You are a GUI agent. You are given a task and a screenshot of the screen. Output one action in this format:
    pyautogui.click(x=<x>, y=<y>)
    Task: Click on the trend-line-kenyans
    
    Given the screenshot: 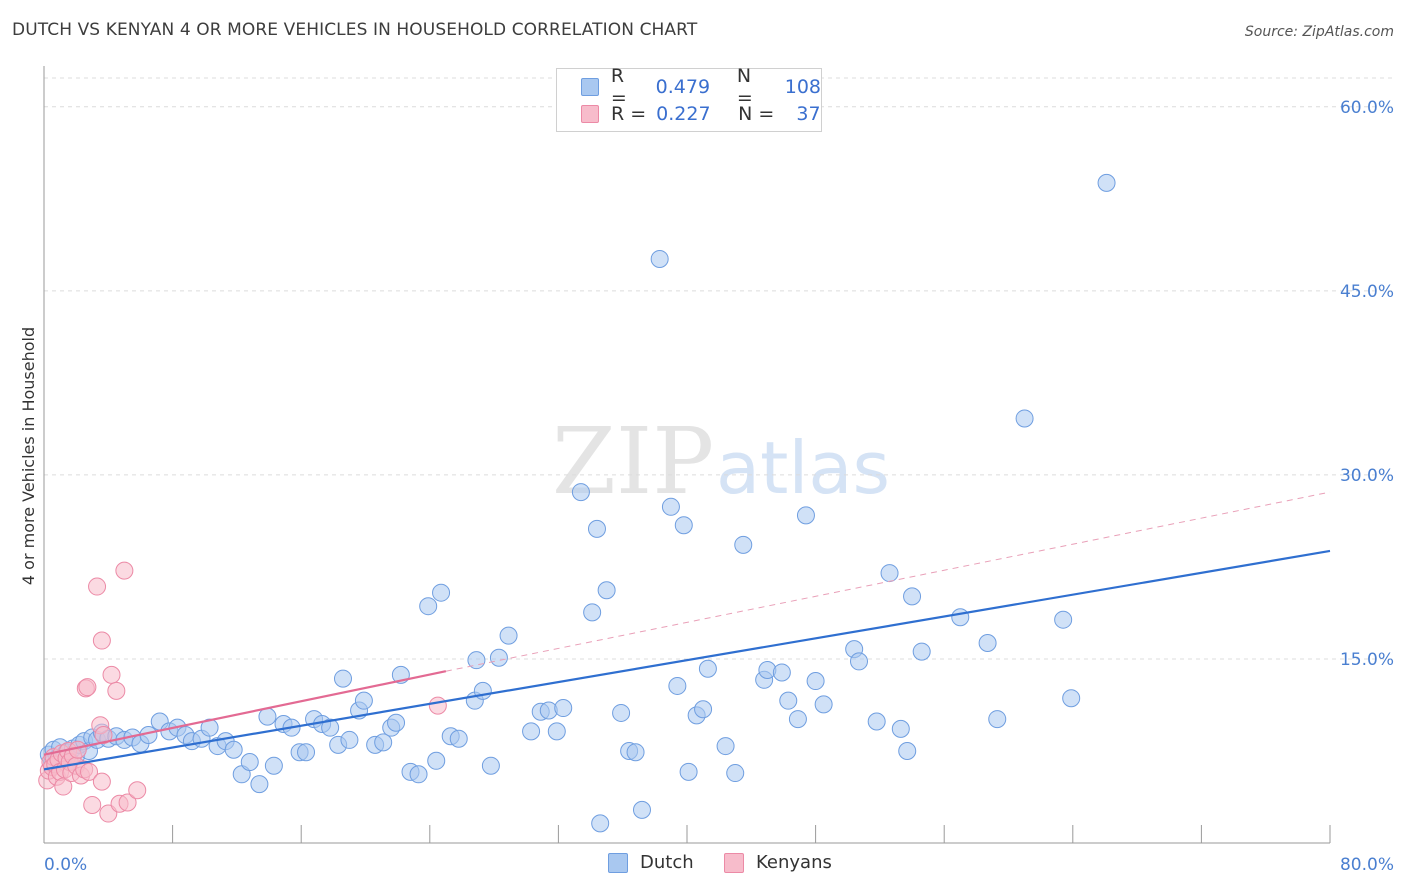 What is the action you would take?
    pyautogui.click(x=245, y=713)
    